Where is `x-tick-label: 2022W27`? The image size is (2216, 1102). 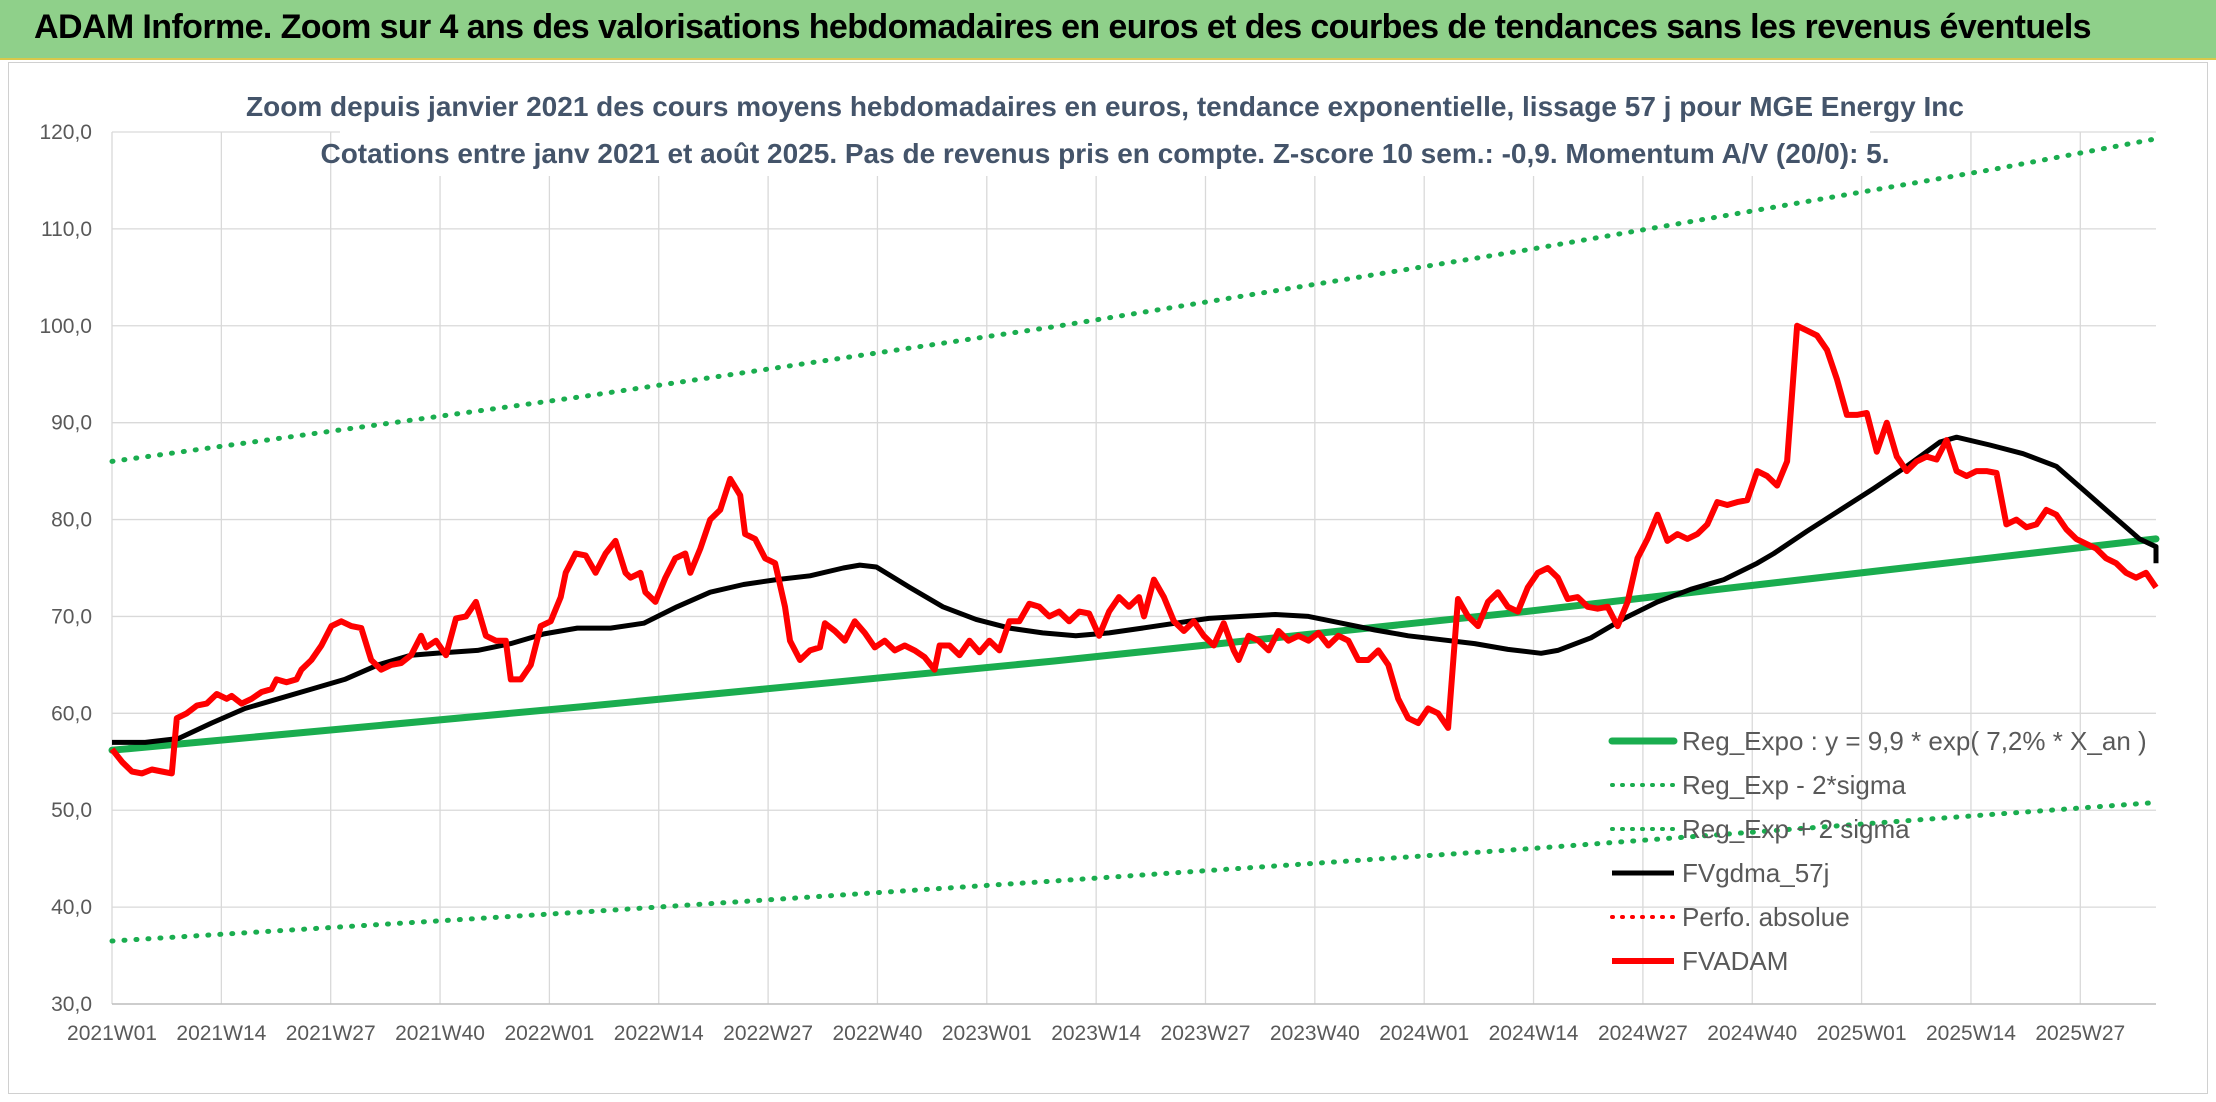 x-tick-label: 2022W27 is located at coordinates (768, 1033).